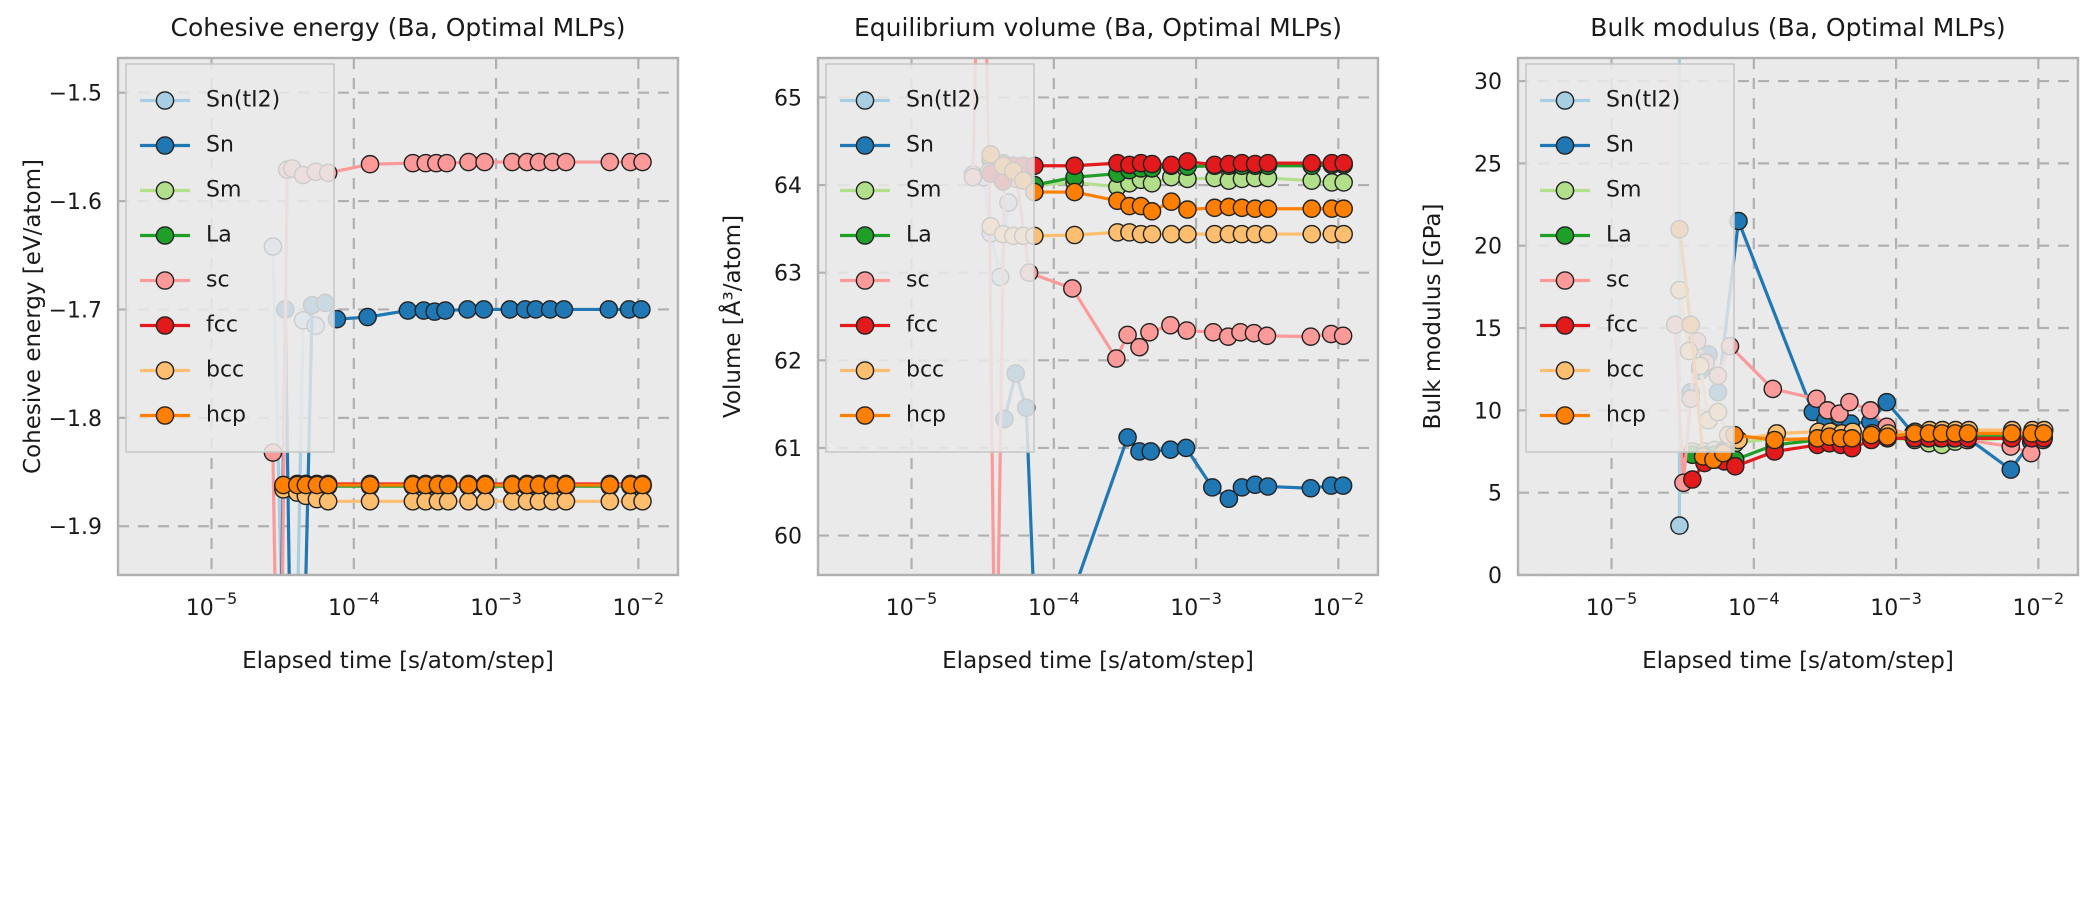 The height and width of the screenshot is (900, 2100). What do you see at coordinates (463, 495) in the screenshot?
I see `series-bcc` at bounding box center [463, 495].